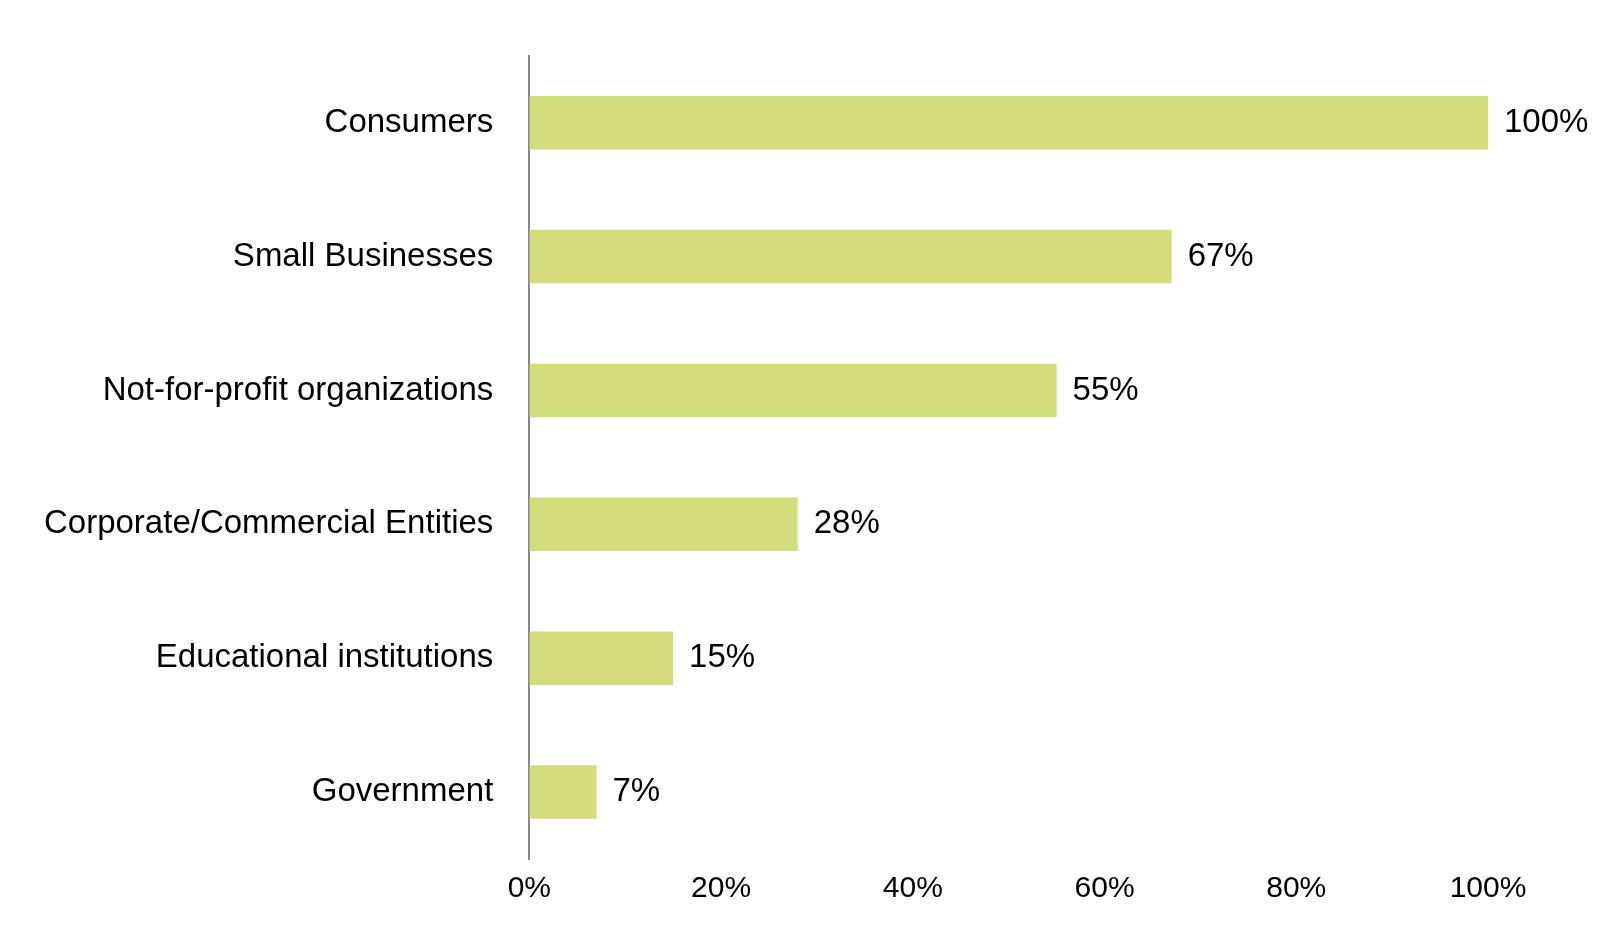  What do you see at coordinates (1488, 887) in the screenshot?
I see `x-tick-label: 100%` at bounding box center [1488, 887].